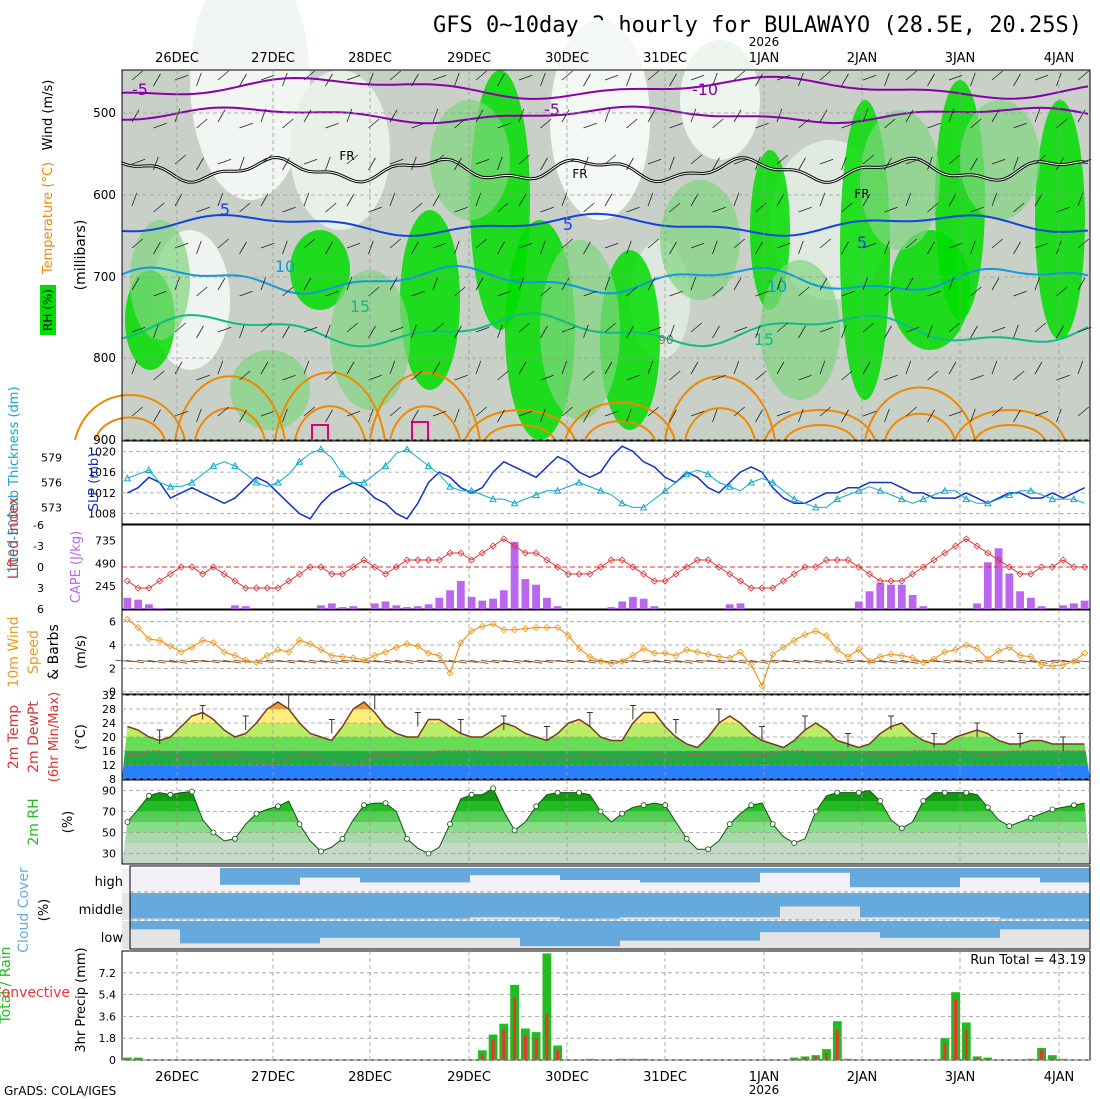 The image size is (1100, 1100). Describe the element at coordinates (285, 266) in the screenshot. I see `contour-label: 10` at that location.